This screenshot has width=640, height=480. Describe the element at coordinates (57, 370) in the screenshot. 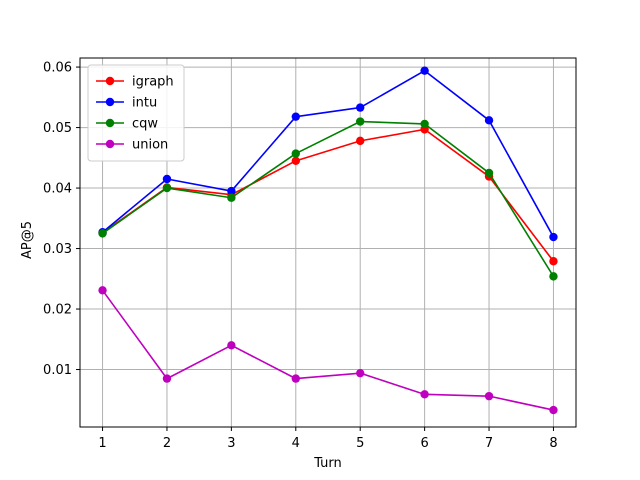

I see `y-tick-label: 0.01` at that location.